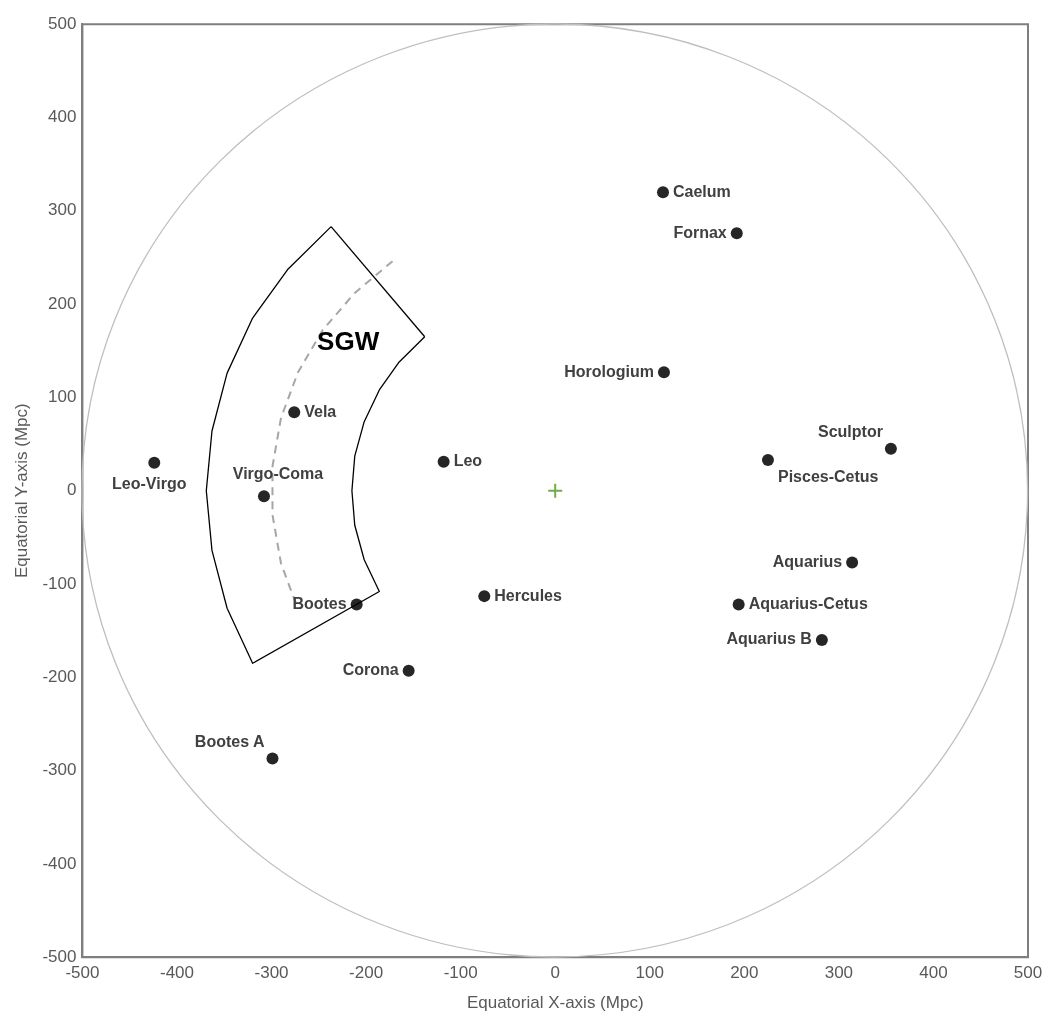  What do you see at coordinates (59, 583) in the screenshot?
I see `y-tick-label: -100` at bounding box center [59, 583].